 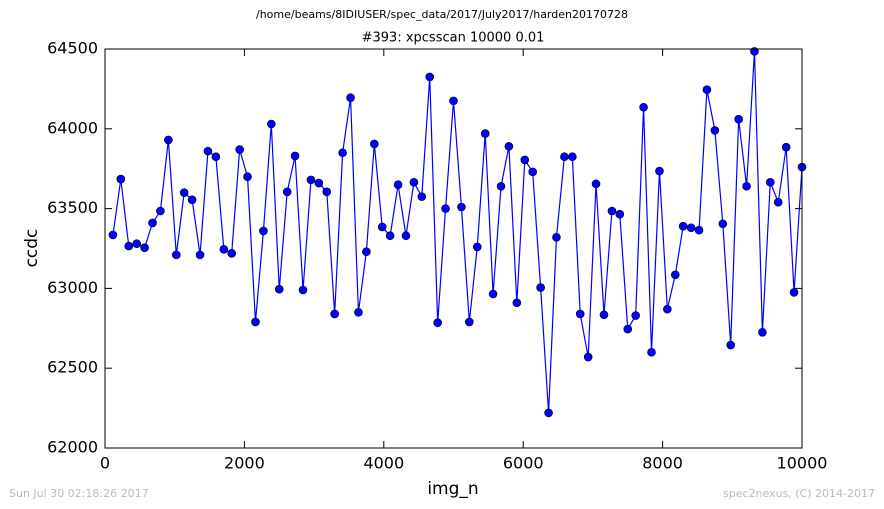 I want to click on footer-credit: spec2nexus, (C) 2014-2017, so click(x=799, y=493).